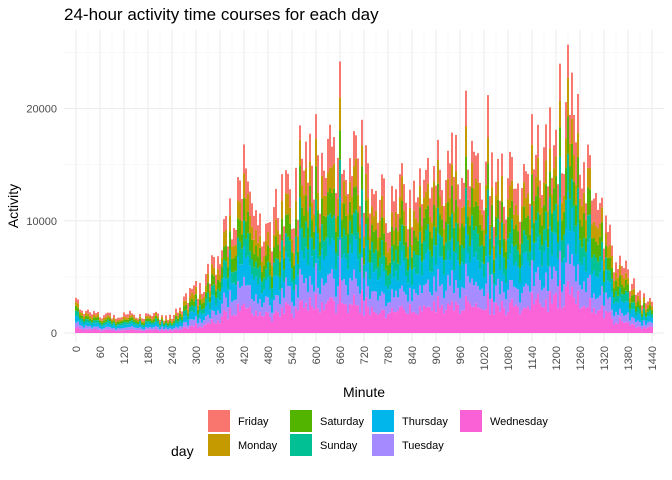  Describe the element at coordinates (41, 110) in the screenshot. I see `y-tick-label: 20000` at that location.